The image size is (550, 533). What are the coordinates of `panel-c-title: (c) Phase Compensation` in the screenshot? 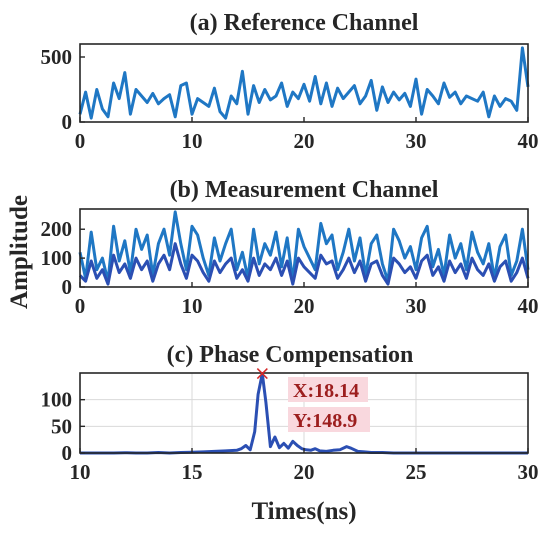 It's located at (290, 355).